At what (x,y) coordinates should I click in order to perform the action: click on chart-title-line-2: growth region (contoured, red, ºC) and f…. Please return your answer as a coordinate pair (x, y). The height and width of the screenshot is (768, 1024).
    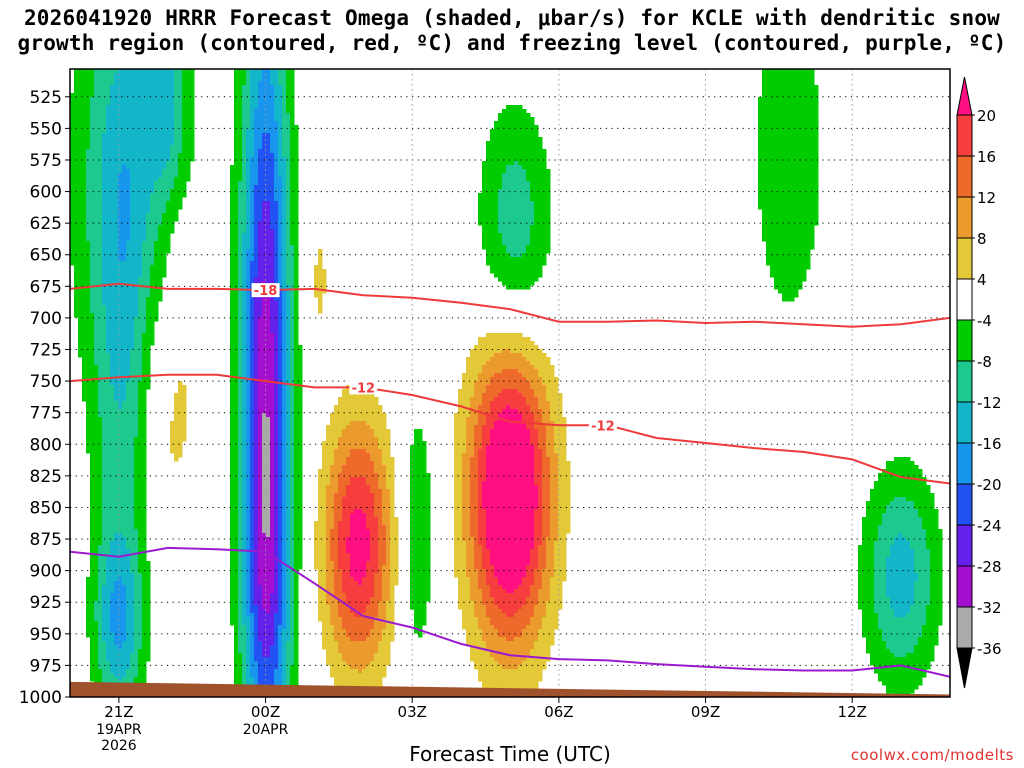
    Looking at the image, I should click on (512, 43).